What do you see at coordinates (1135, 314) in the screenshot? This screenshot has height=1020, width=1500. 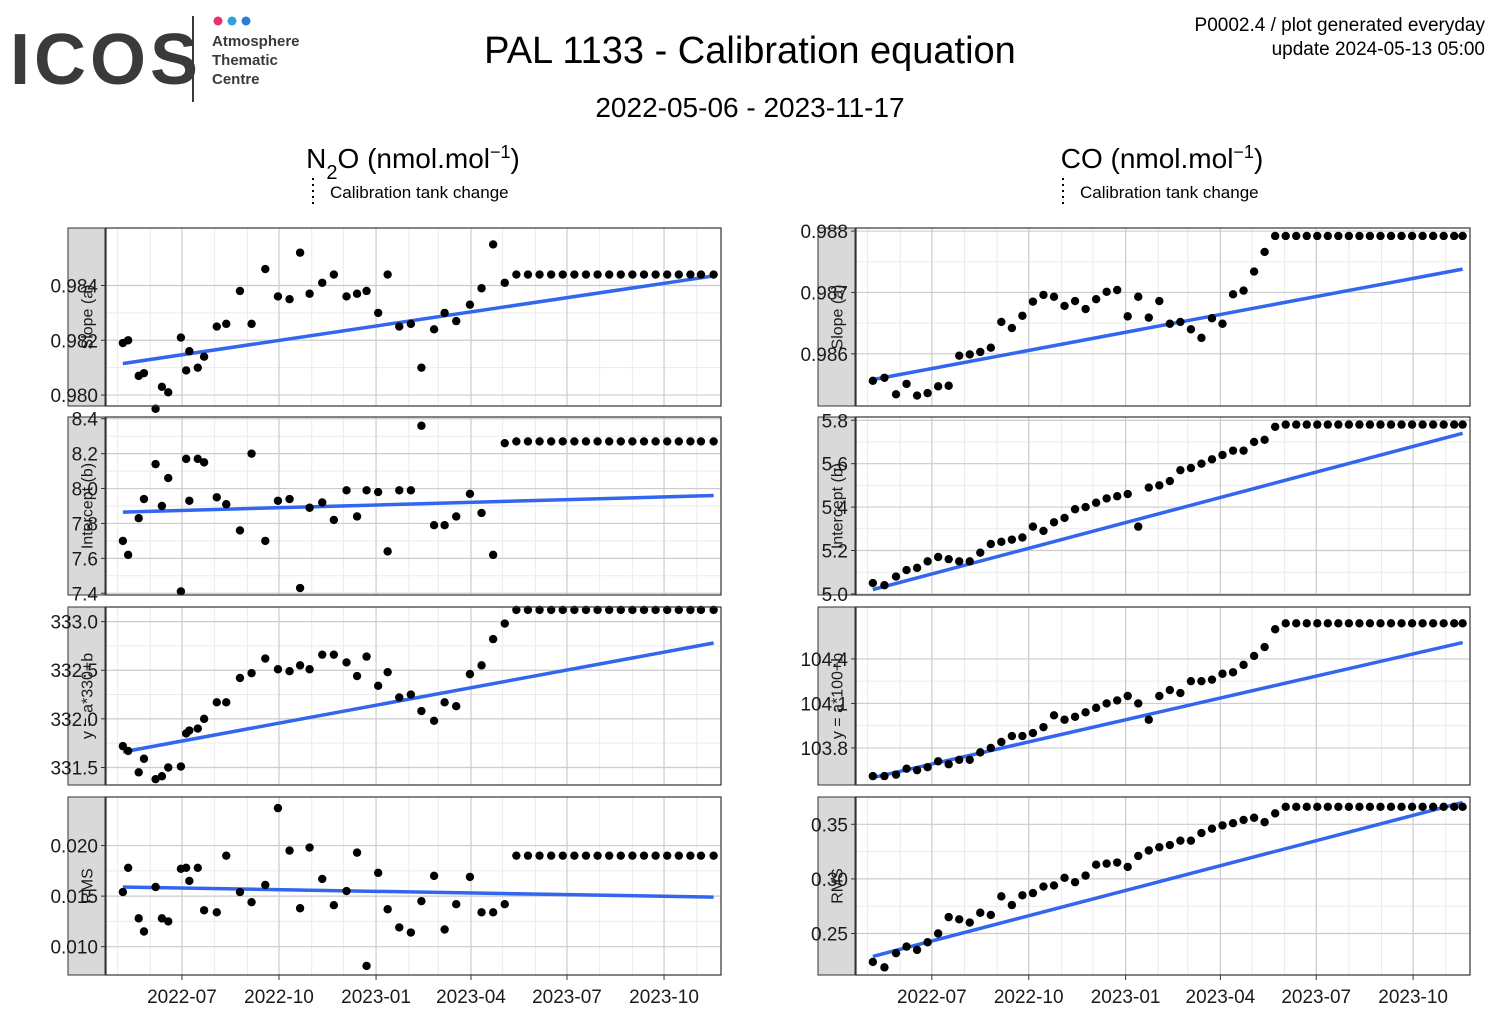 I see `panel-1: Slope (a)0.986 0.987 0.988` at bounding box center [1135, 314].